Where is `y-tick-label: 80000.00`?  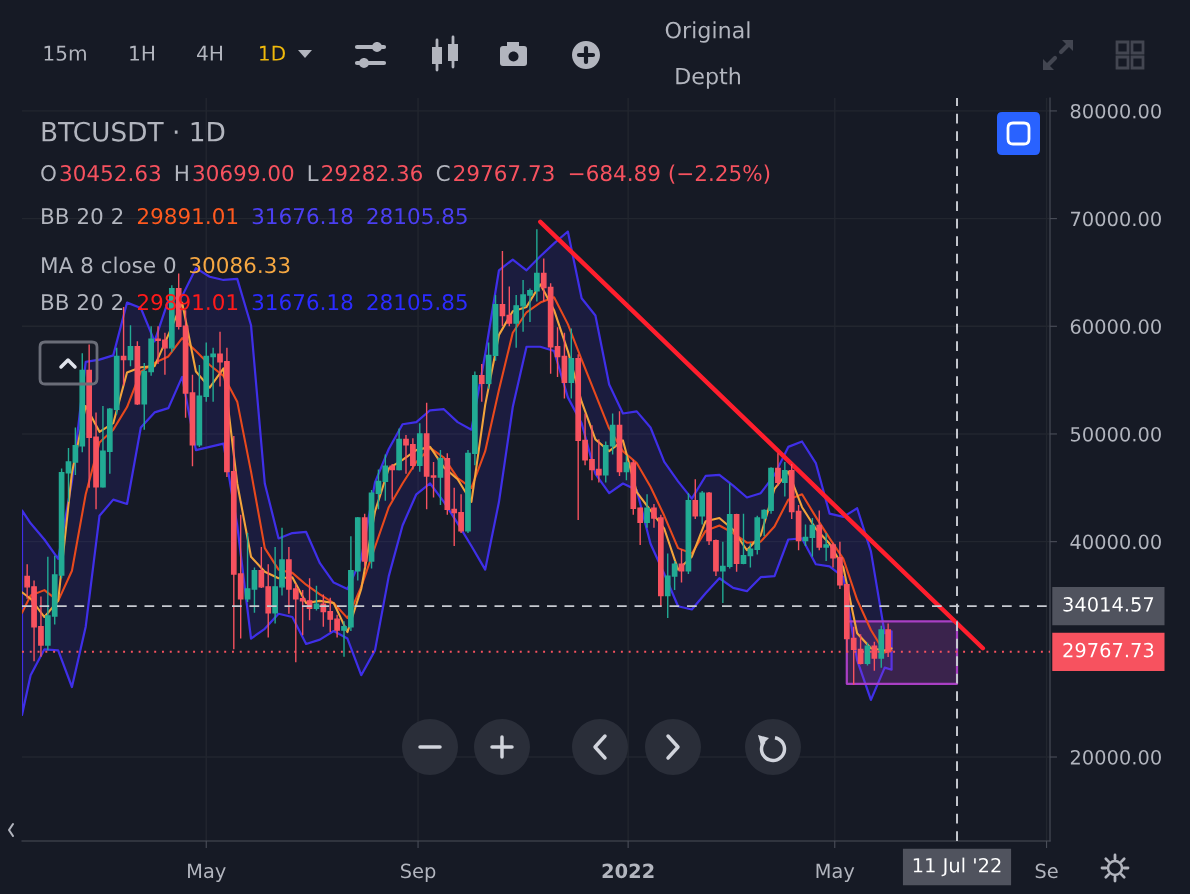 y-tick-label: 80000.00 is located at coordinates (1115, 111).